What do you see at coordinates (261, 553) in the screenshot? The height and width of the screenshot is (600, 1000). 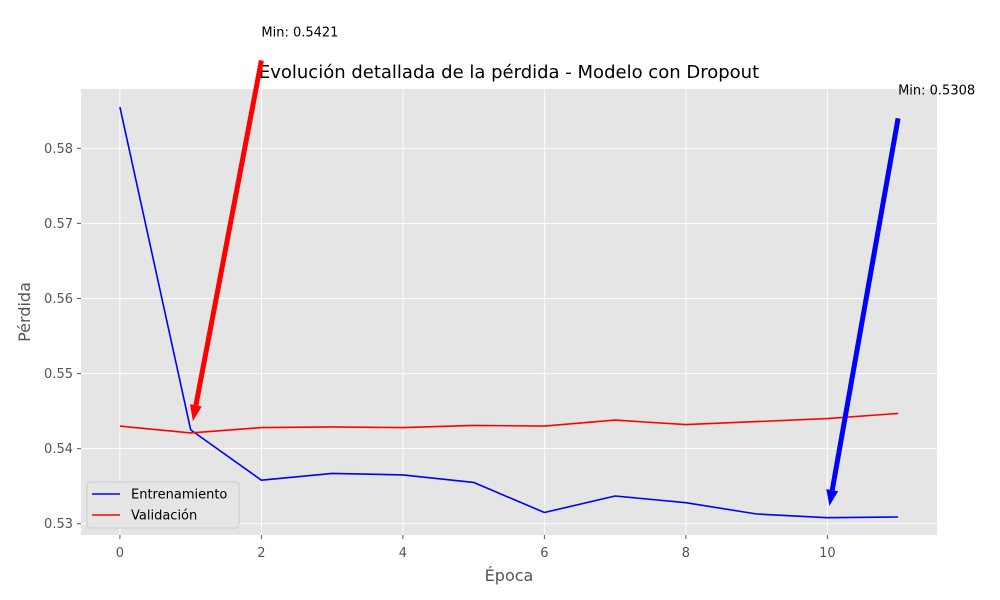 I see `x-tick-label: 2` at bounding box center [261, 553].